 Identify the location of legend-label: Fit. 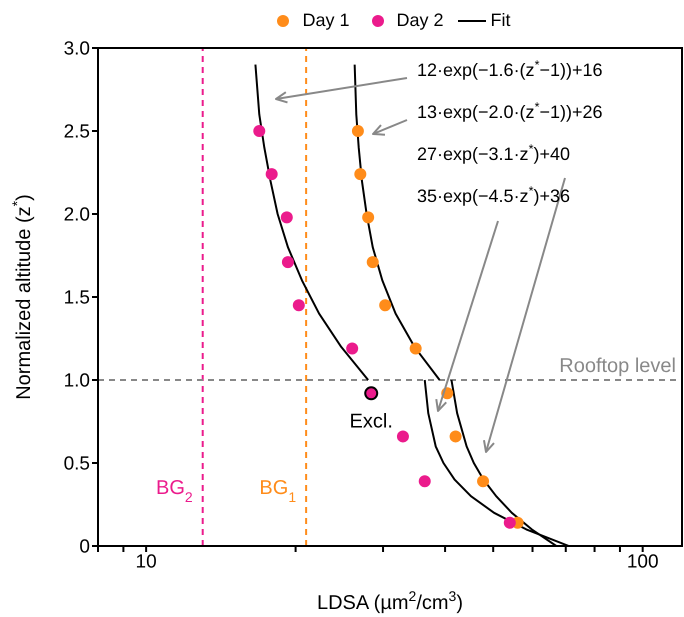
(500, 20).